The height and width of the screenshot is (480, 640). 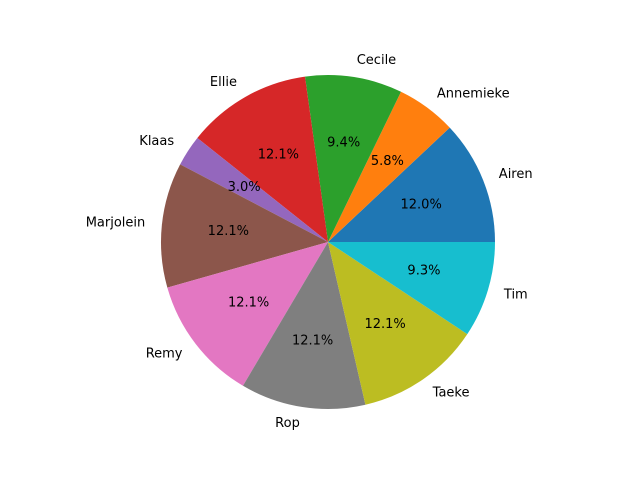 What do you see at coordinates (304, 326) in the screenshot?
I see `pie-slice-rop` at bounding box center [304, 326].